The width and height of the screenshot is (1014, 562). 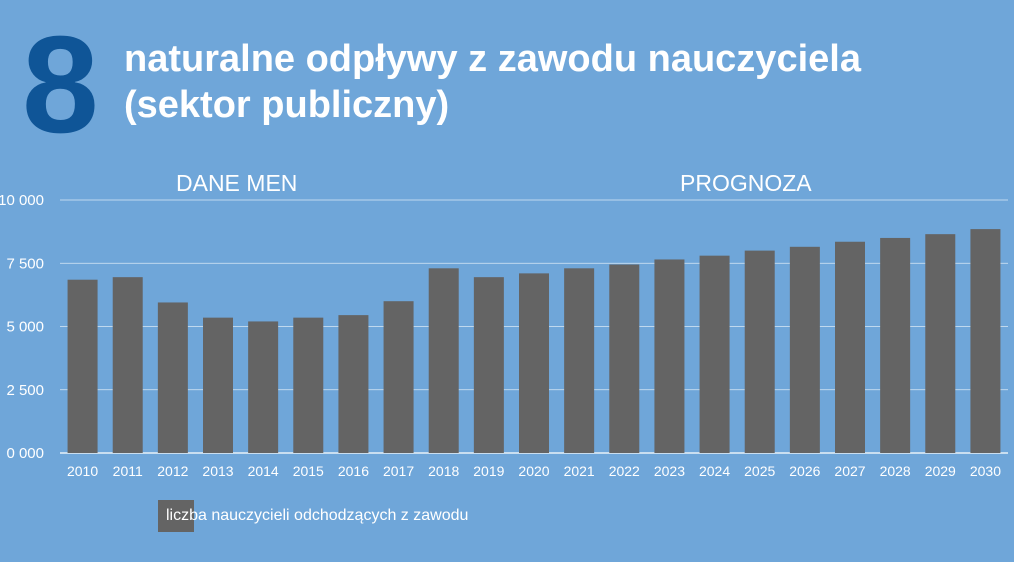 What do you see at coordinates (25, 327) in the screenshot?
I see `y-tick-label: 5 000` at bounding box center [25, 327].